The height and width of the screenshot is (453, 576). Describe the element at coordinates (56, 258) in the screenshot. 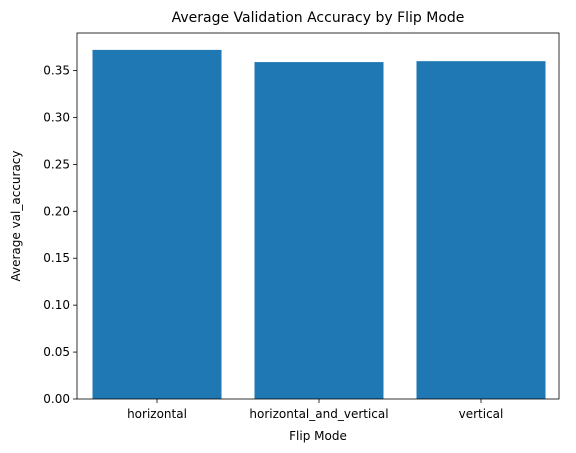

I see `y-tick-label: 0.15` at that location.